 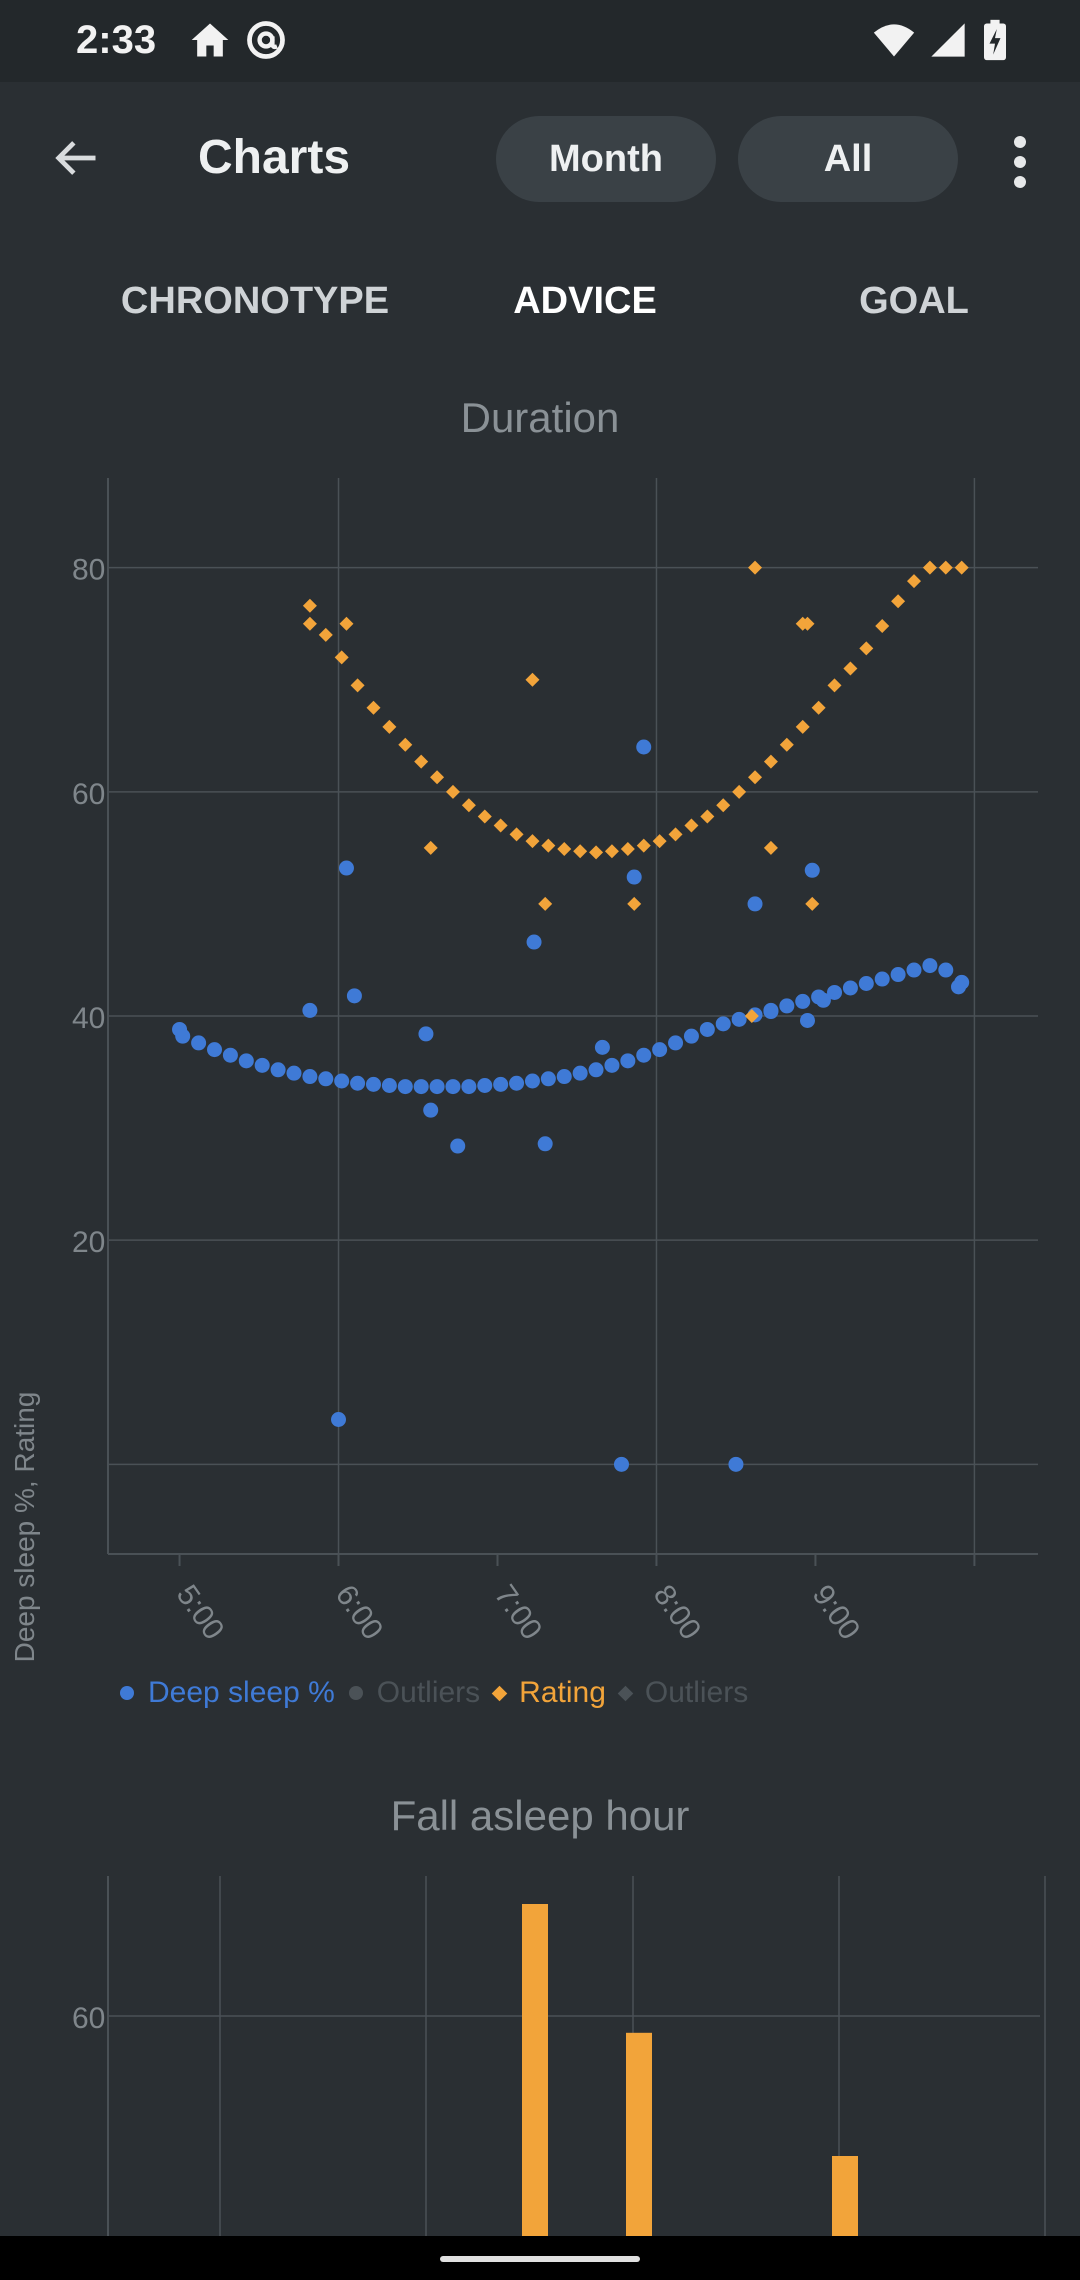 What do you see at coordinates (1020, 162) in the screenshot?
I see `more-options-button` at bounding box center [1020, 162].